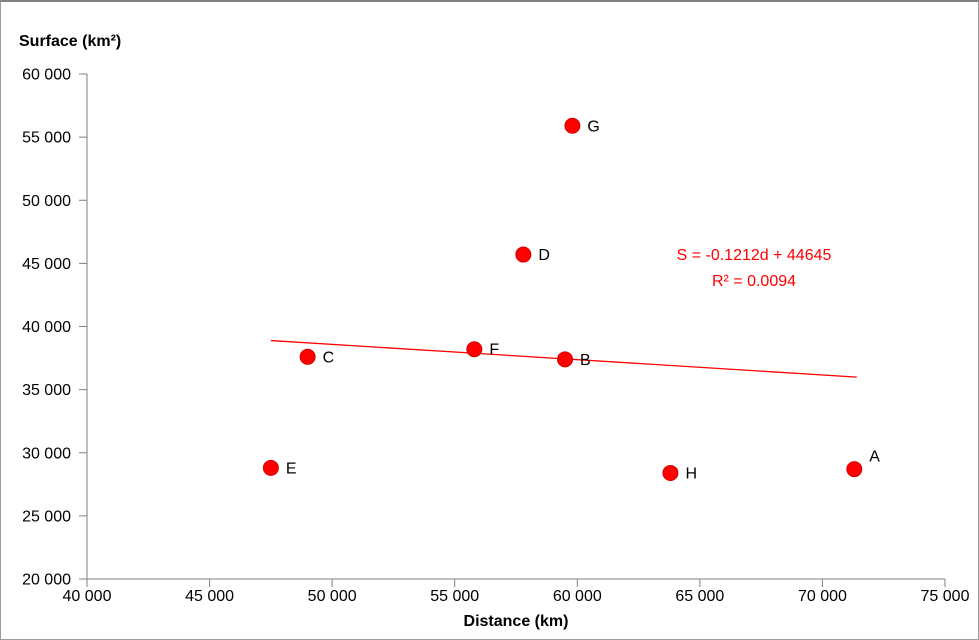 The width and height of the screenshot is (979, 640). I want to click on x-tick-label: 50 000, so click(332, 596).